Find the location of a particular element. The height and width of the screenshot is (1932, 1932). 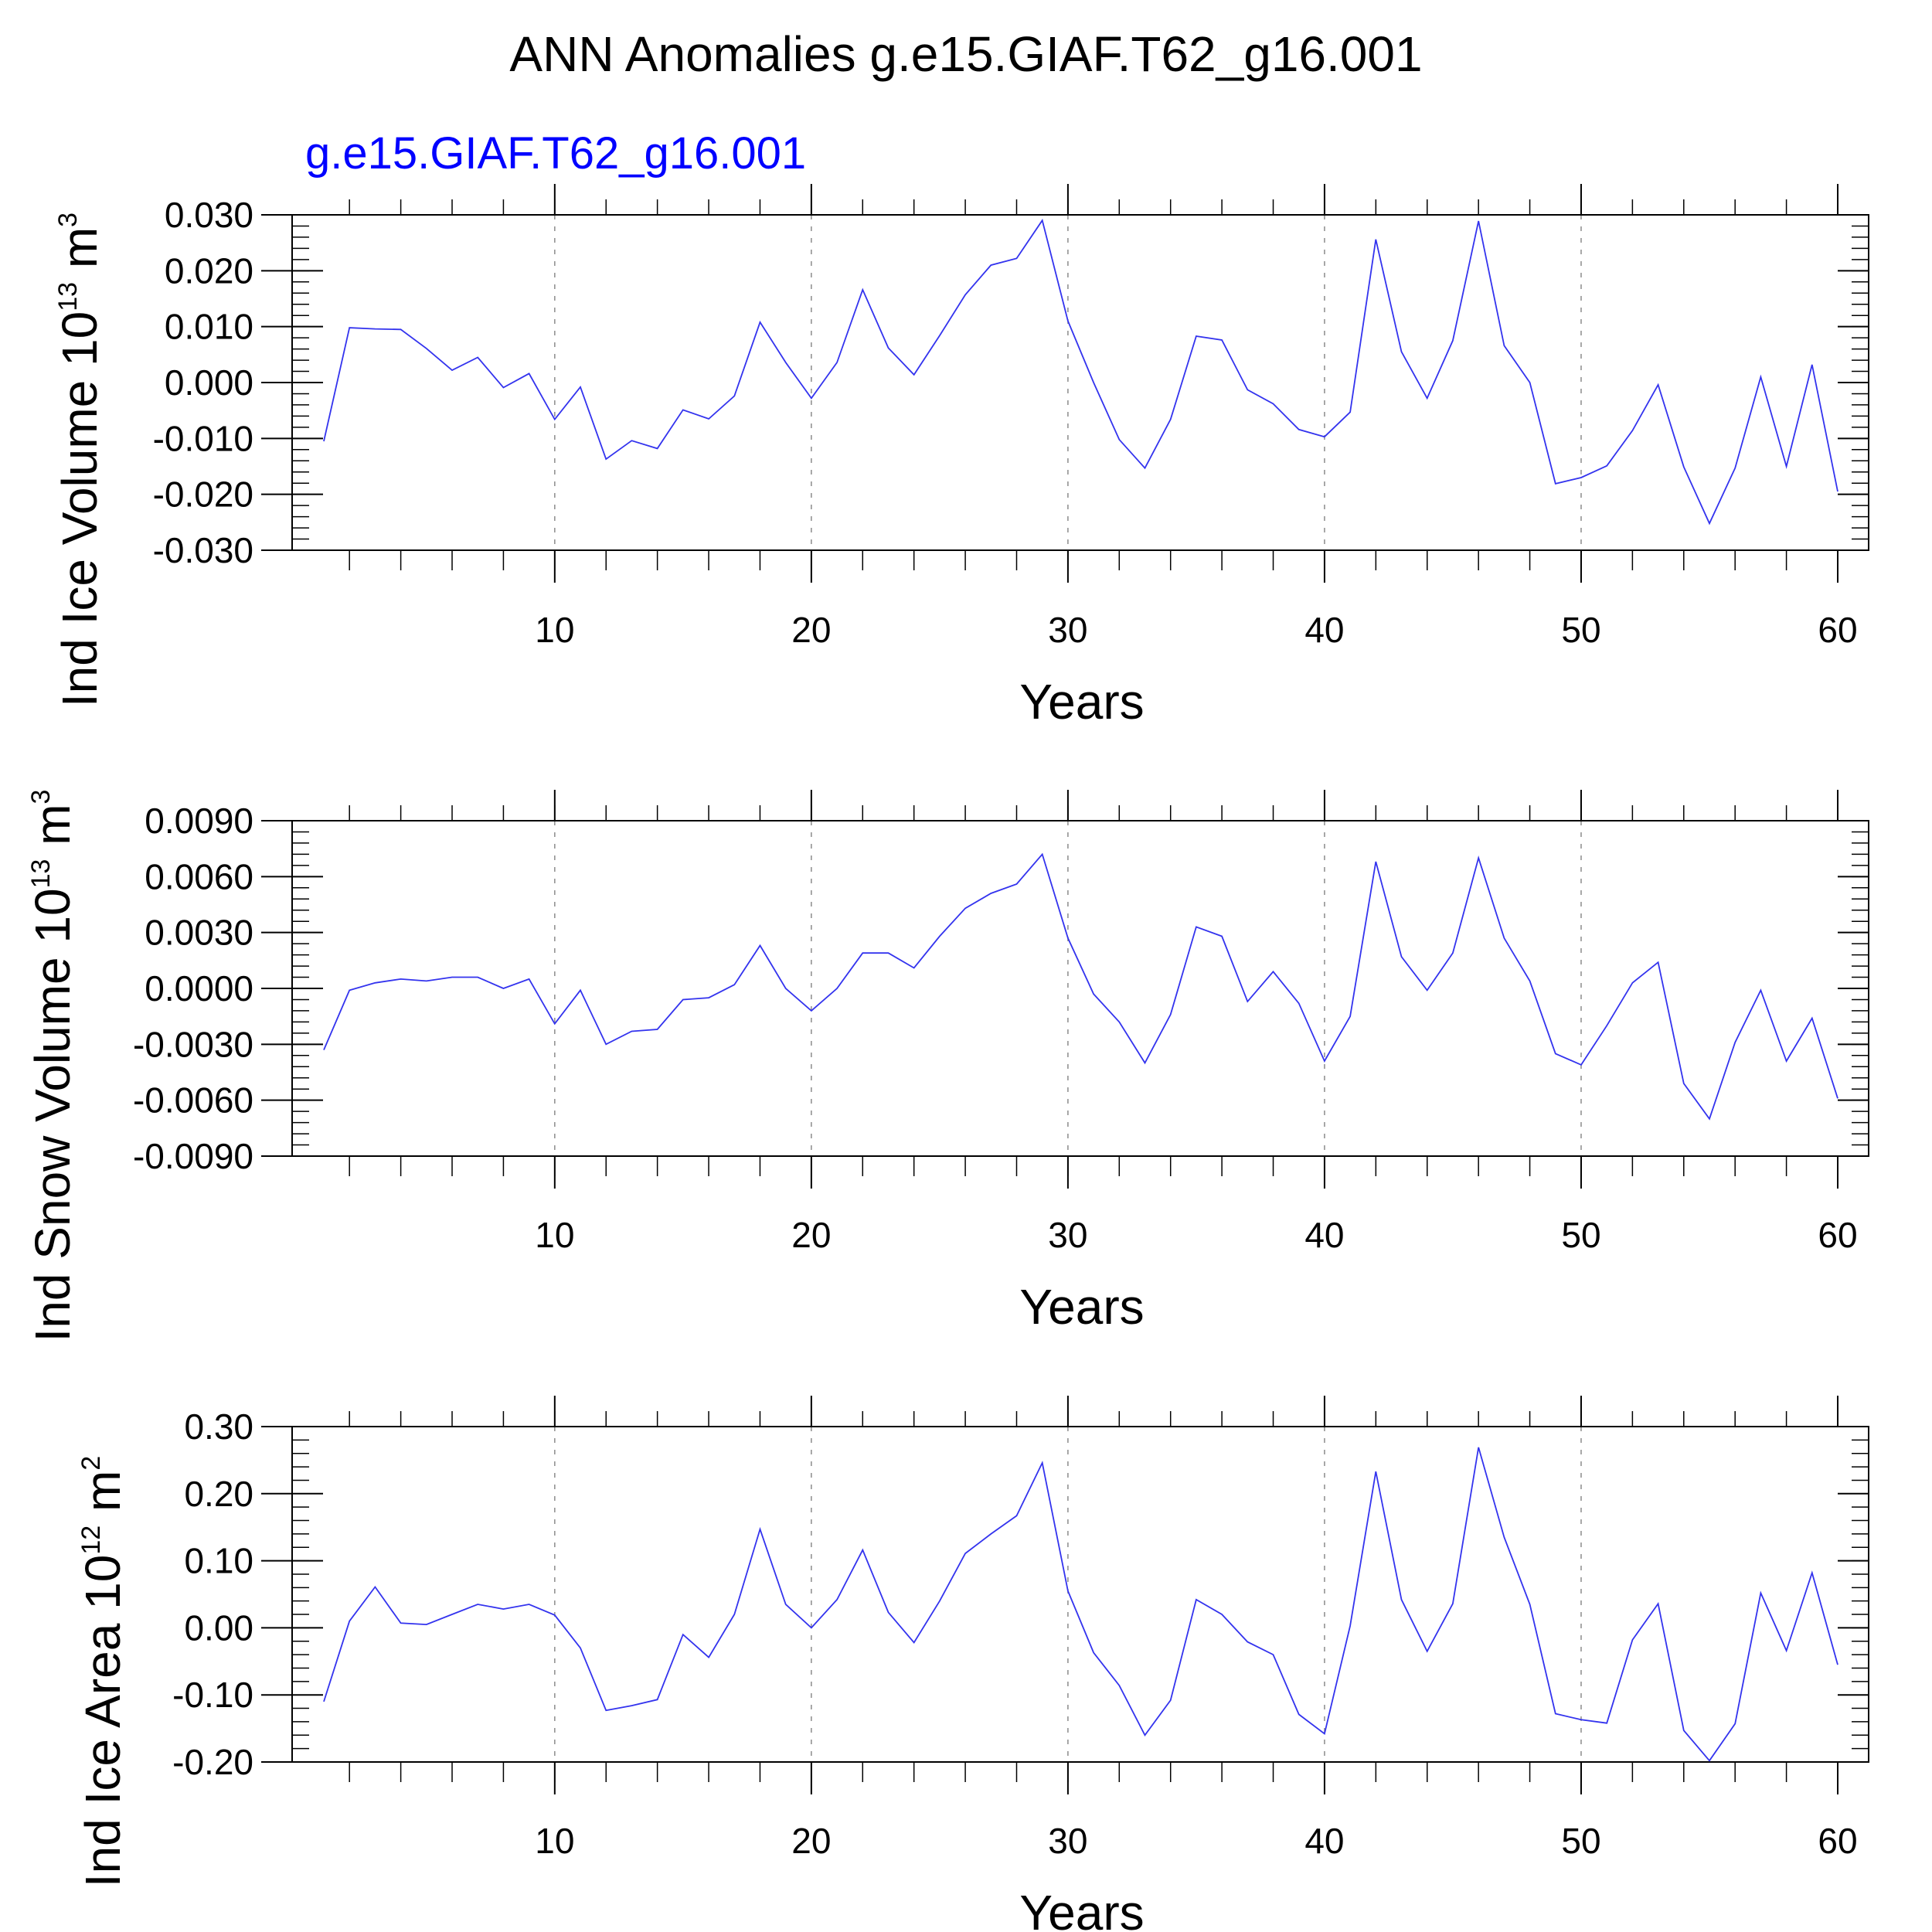

y-tick-label: 0.20 is located at coordinates (218, 1494).